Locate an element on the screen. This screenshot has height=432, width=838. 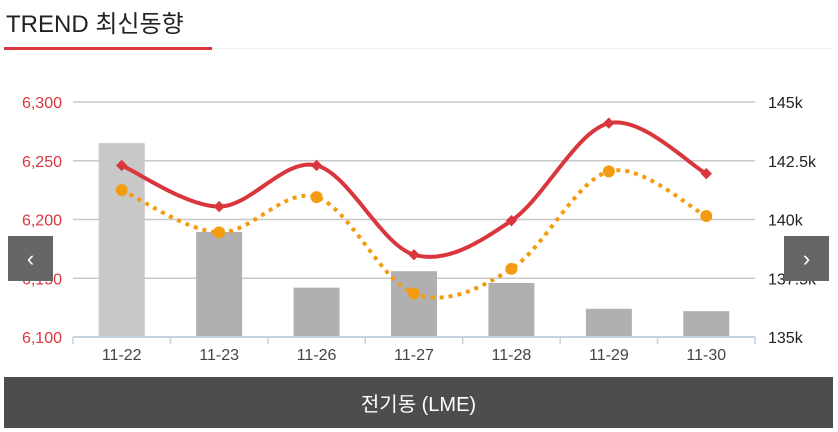
page-title: TREND 최신동향 is located at coordinates (95, 24).